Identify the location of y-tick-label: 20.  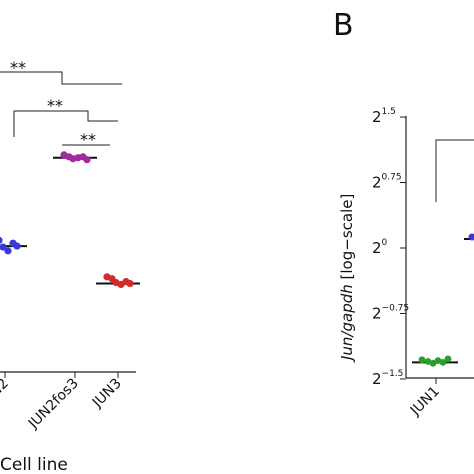
(380, 247).